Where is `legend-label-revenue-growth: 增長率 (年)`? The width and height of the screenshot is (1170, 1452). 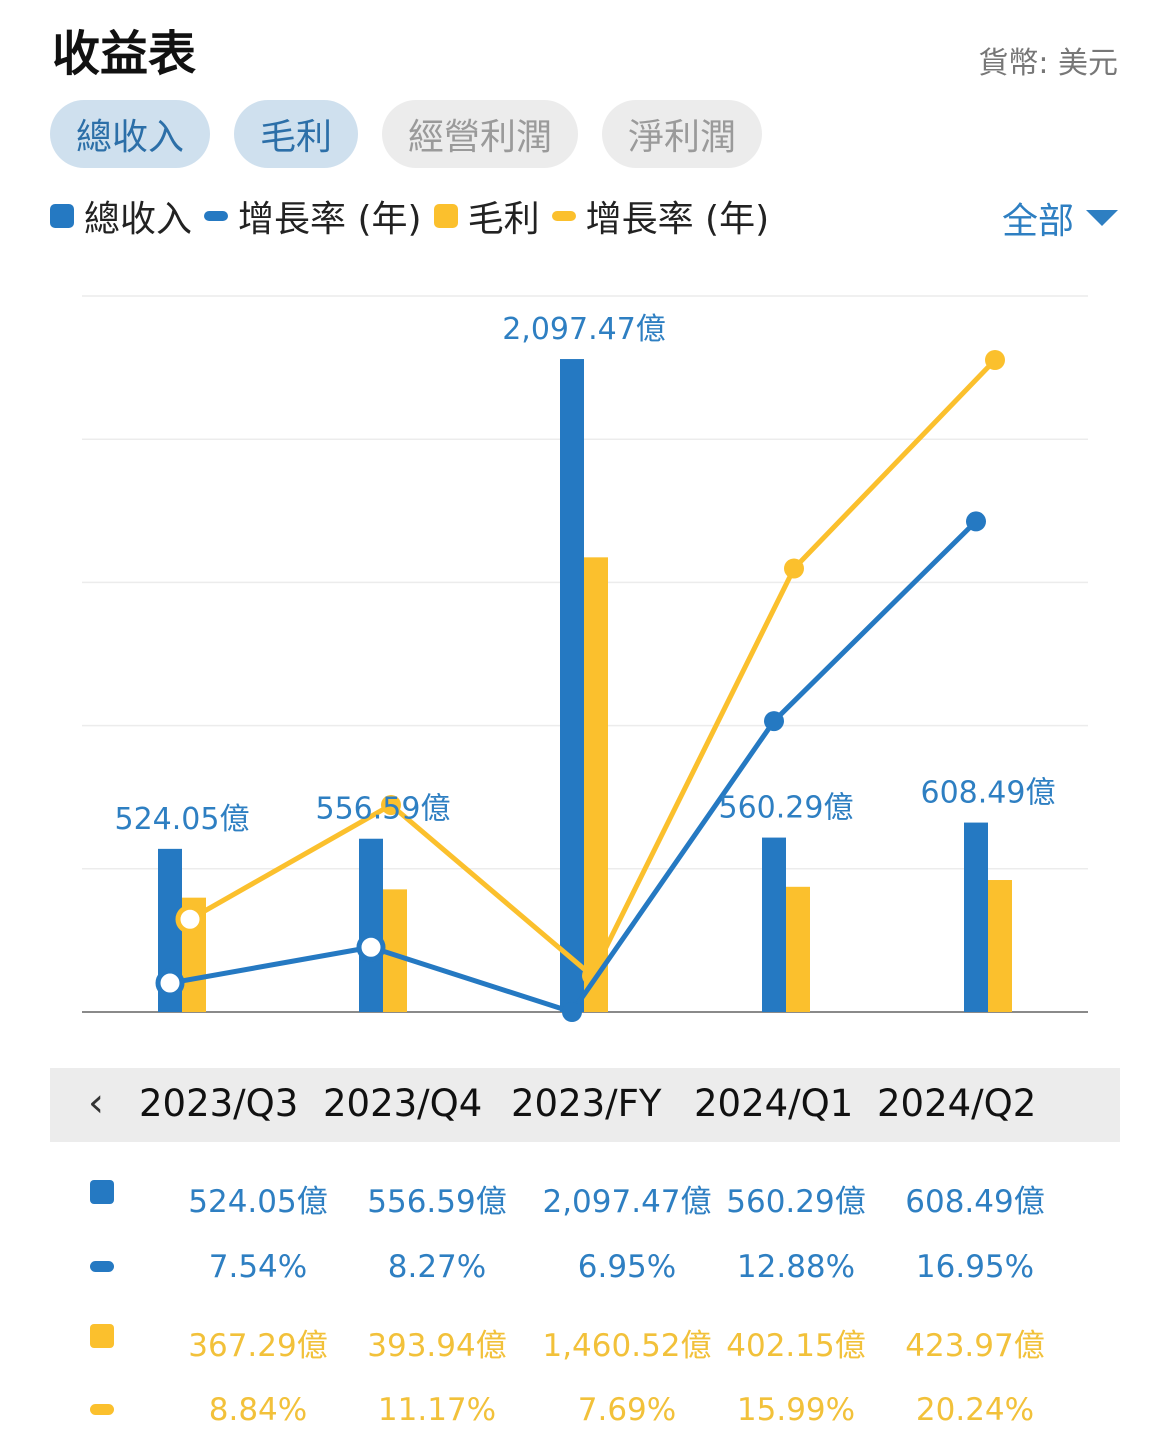 legend-label-revenue-growth: 增長率 (年) is located at coordinates (330, 219).